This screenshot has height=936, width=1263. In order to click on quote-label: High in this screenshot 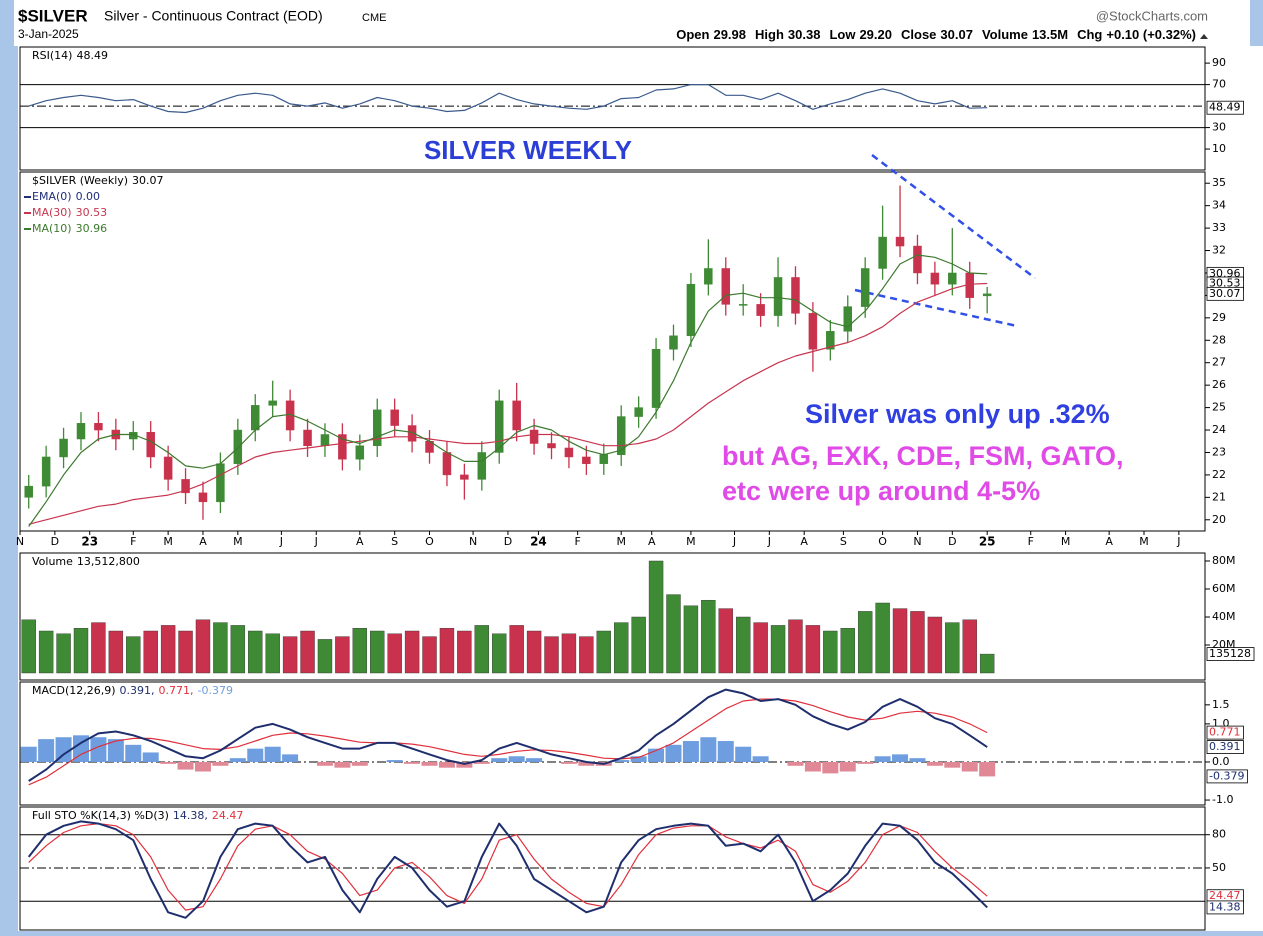, I will do `click(769, 34)`.